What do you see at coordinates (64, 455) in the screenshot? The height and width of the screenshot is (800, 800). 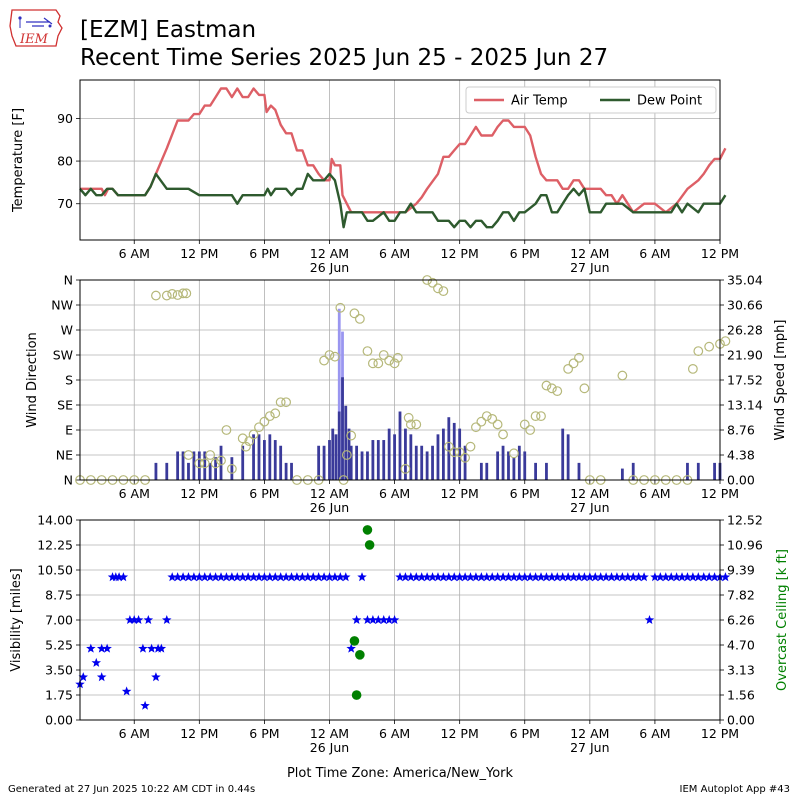 I see `y-tick-label: NE` at bounding box center [64, 455].